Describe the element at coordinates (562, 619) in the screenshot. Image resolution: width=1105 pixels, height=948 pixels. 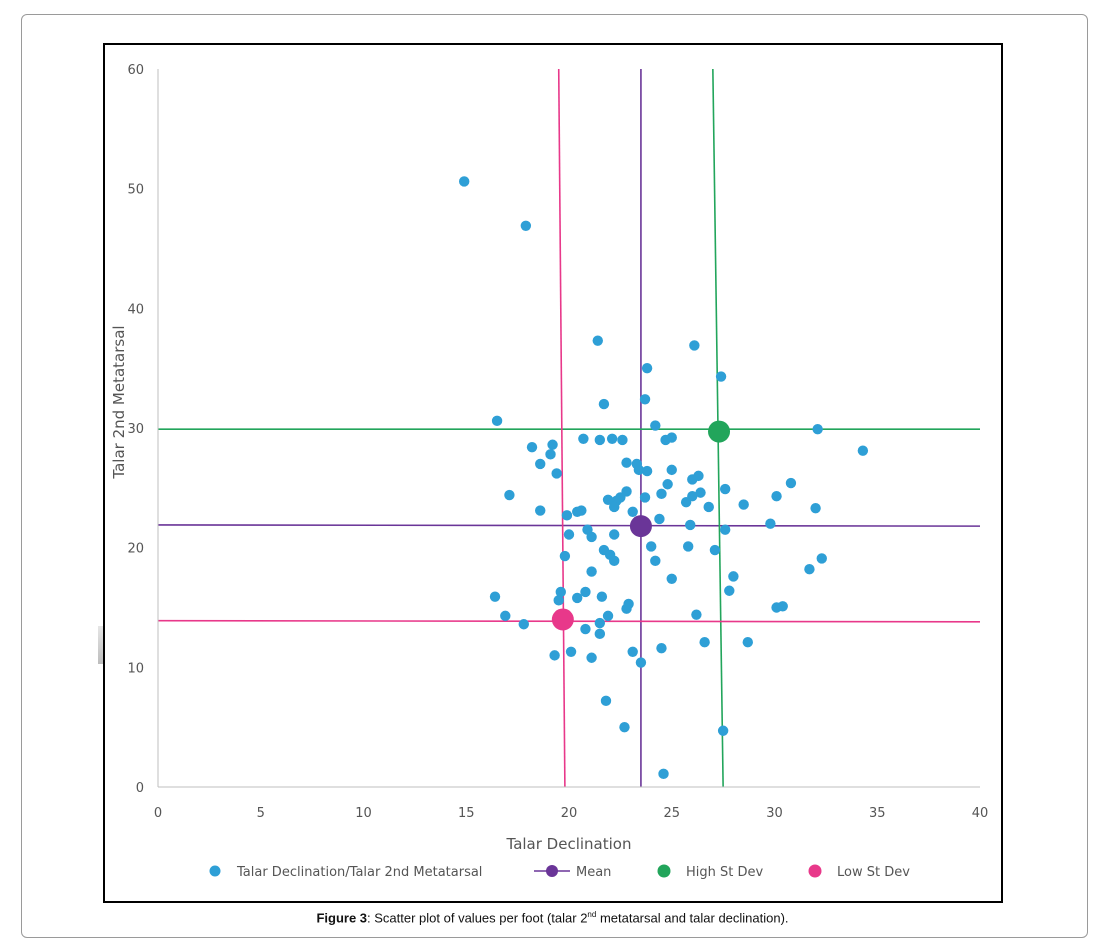
I see `low-st-dev-point` at that location.